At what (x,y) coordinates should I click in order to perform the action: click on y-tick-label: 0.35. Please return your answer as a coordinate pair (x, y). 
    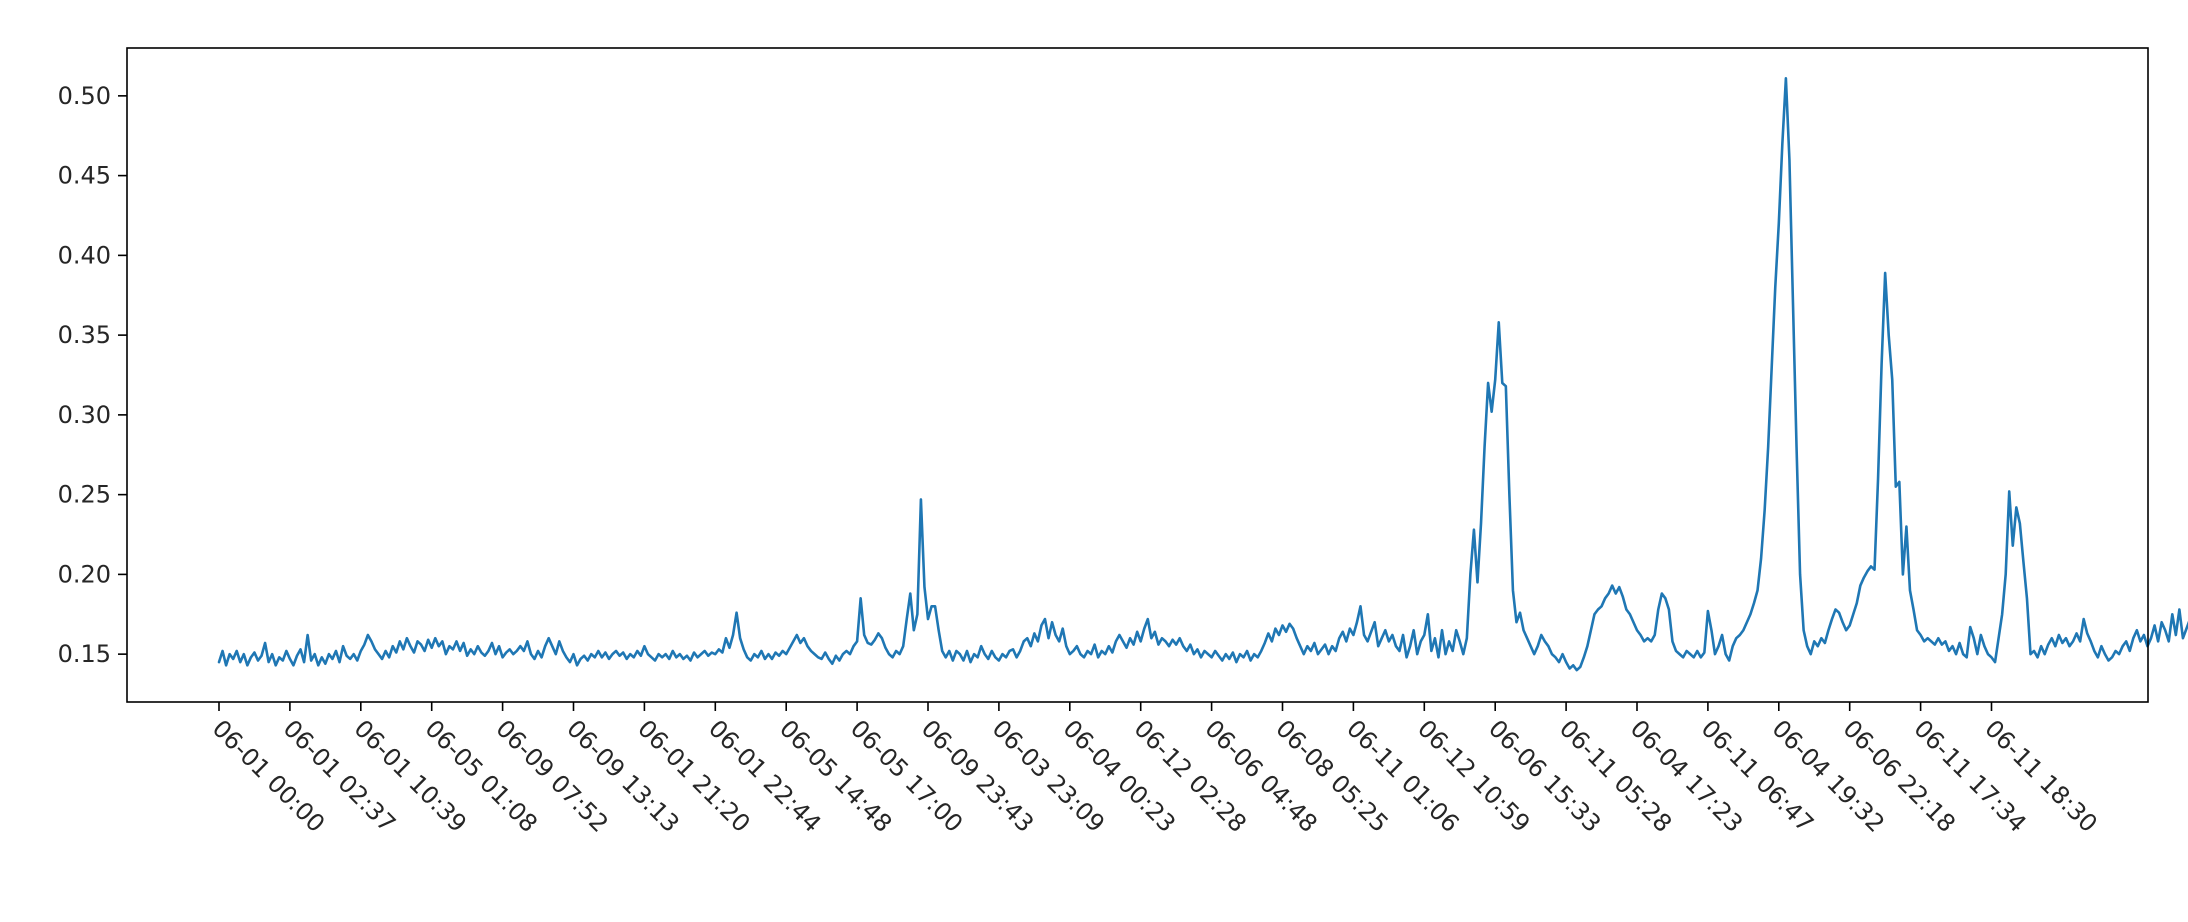
    Looking at the image, I should click on (84, 335).